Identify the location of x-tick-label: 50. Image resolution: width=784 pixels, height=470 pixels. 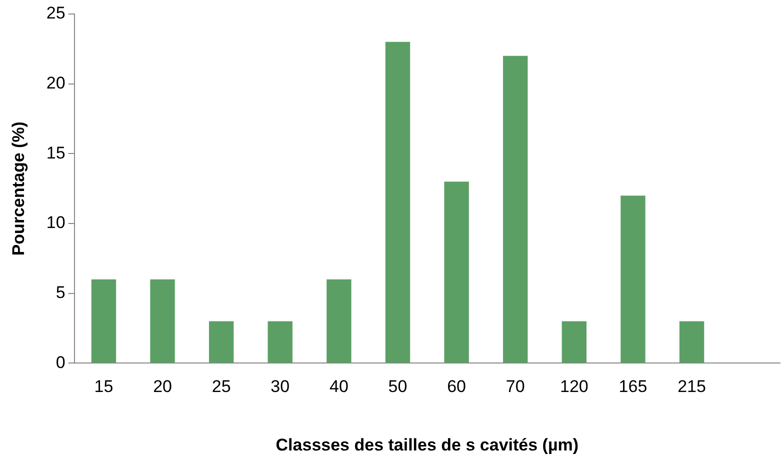
(398, 386).